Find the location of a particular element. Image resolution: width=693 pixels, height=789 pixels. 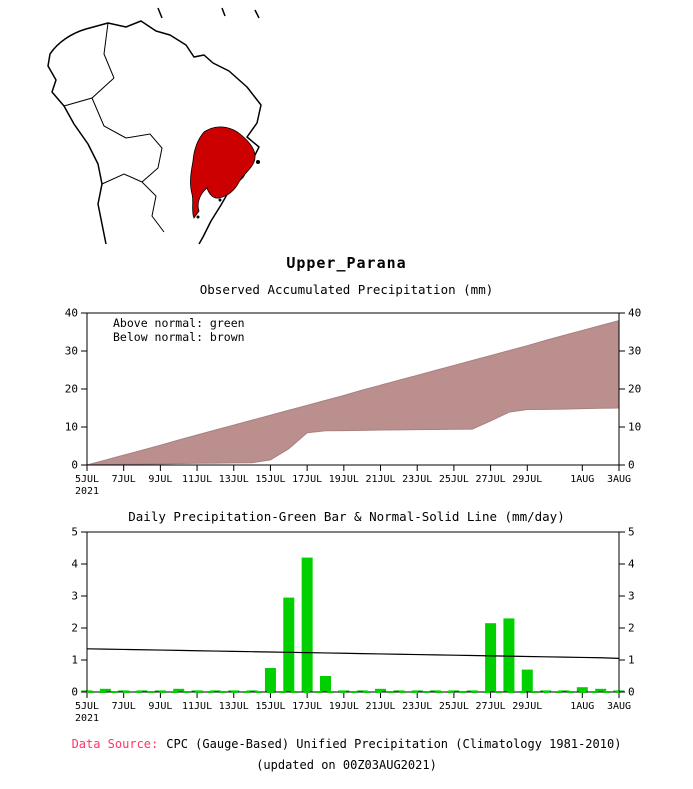

coast-fragment is located at coordinates (208, 13).